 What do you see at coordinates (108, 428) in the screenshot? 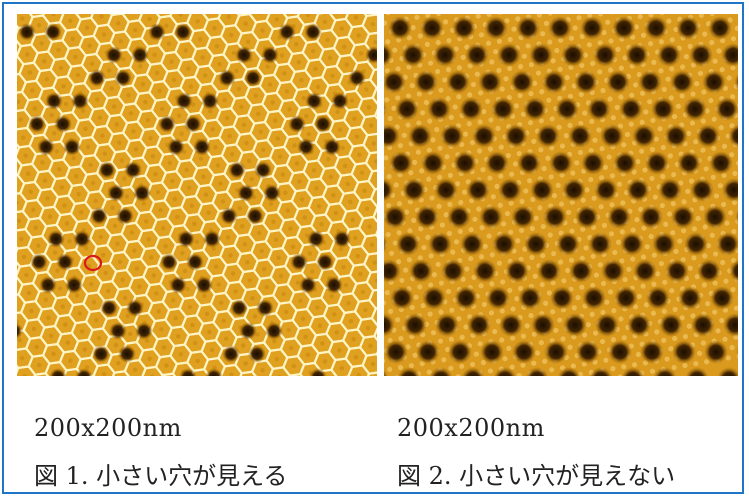
I see `scale-label-left: 200x200nm` at bounding box center [108, 428].